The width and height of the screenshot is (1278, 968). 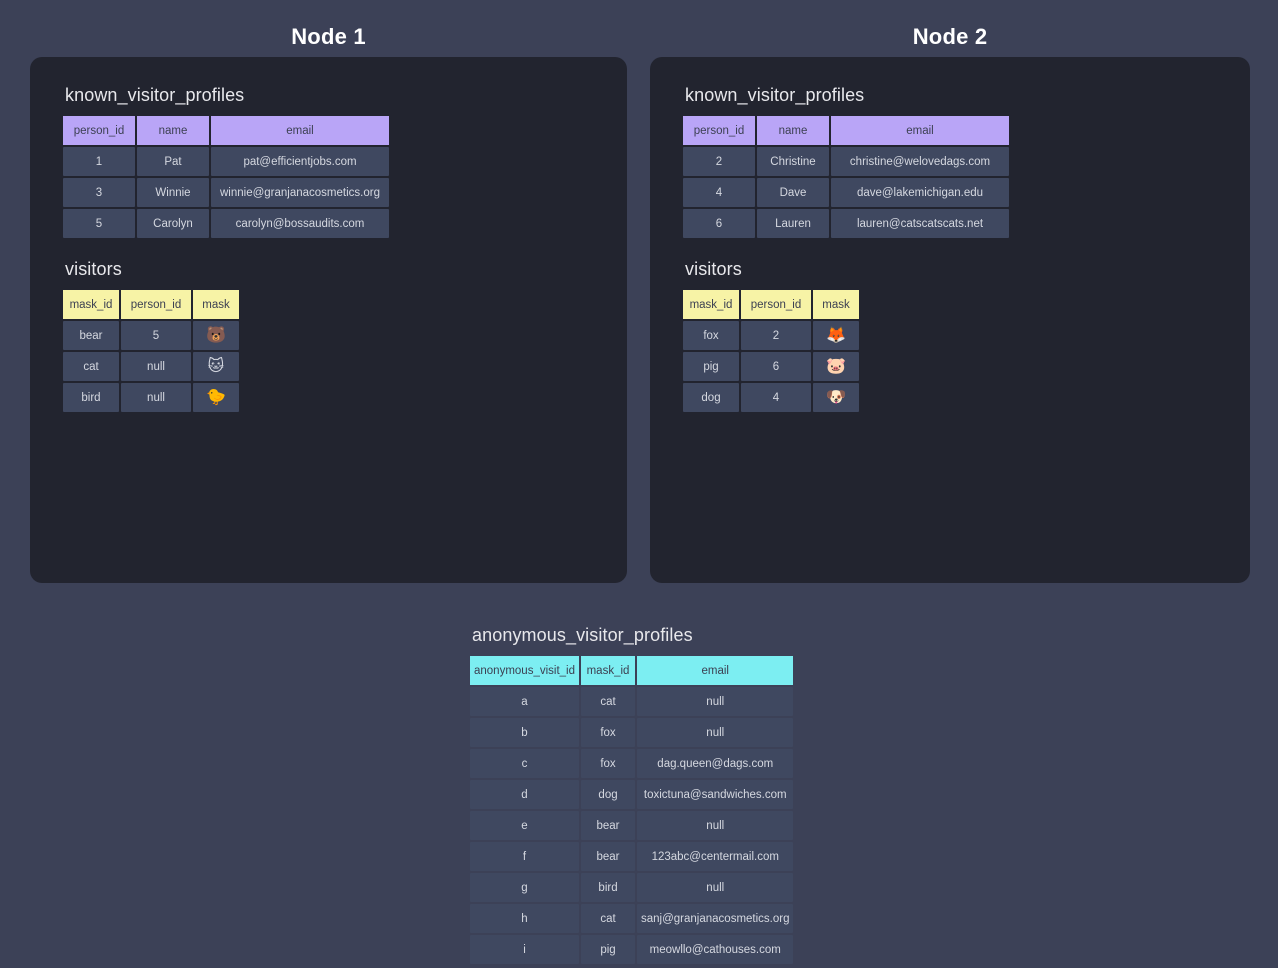 I want to click on cell-anonymous-visit-id: e, so click(x=525, y=825).